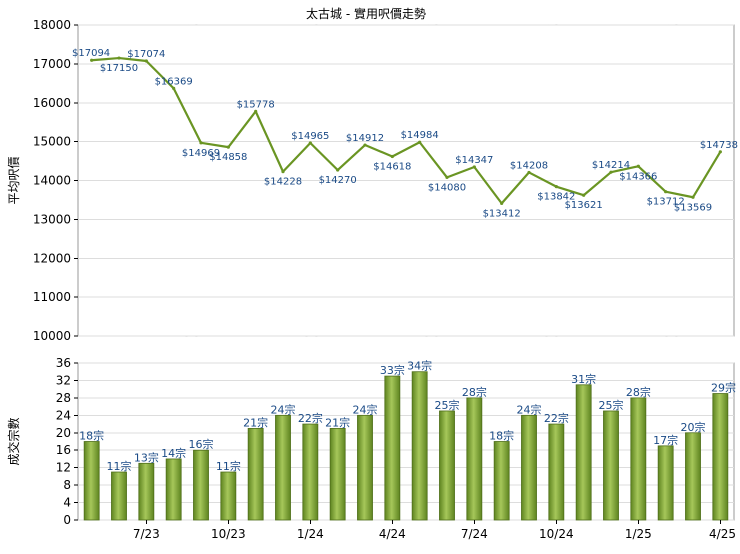 The image size is (740, 554). I want to click on x-tick-label: 10/24, so click(556, 534).